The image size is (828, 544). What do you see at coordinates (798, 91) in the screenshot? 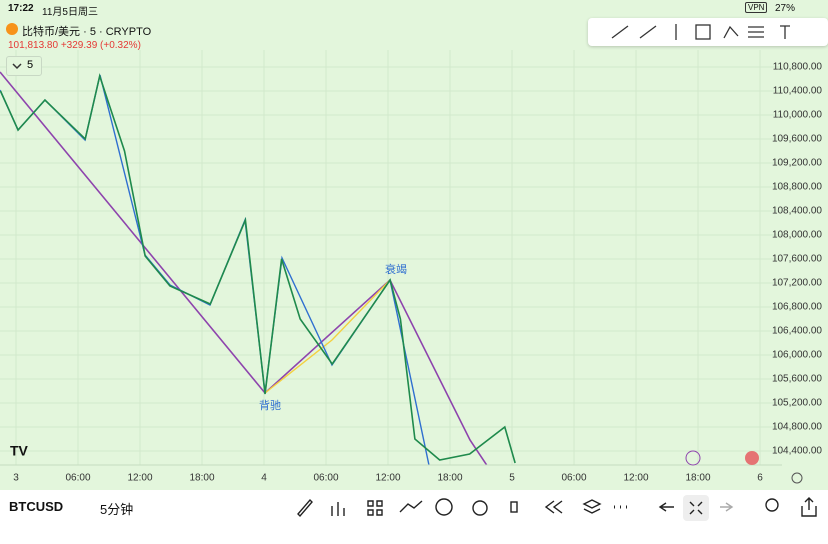
I see `y-tick-label: 110,400.00` at bounding box center [798, 91].